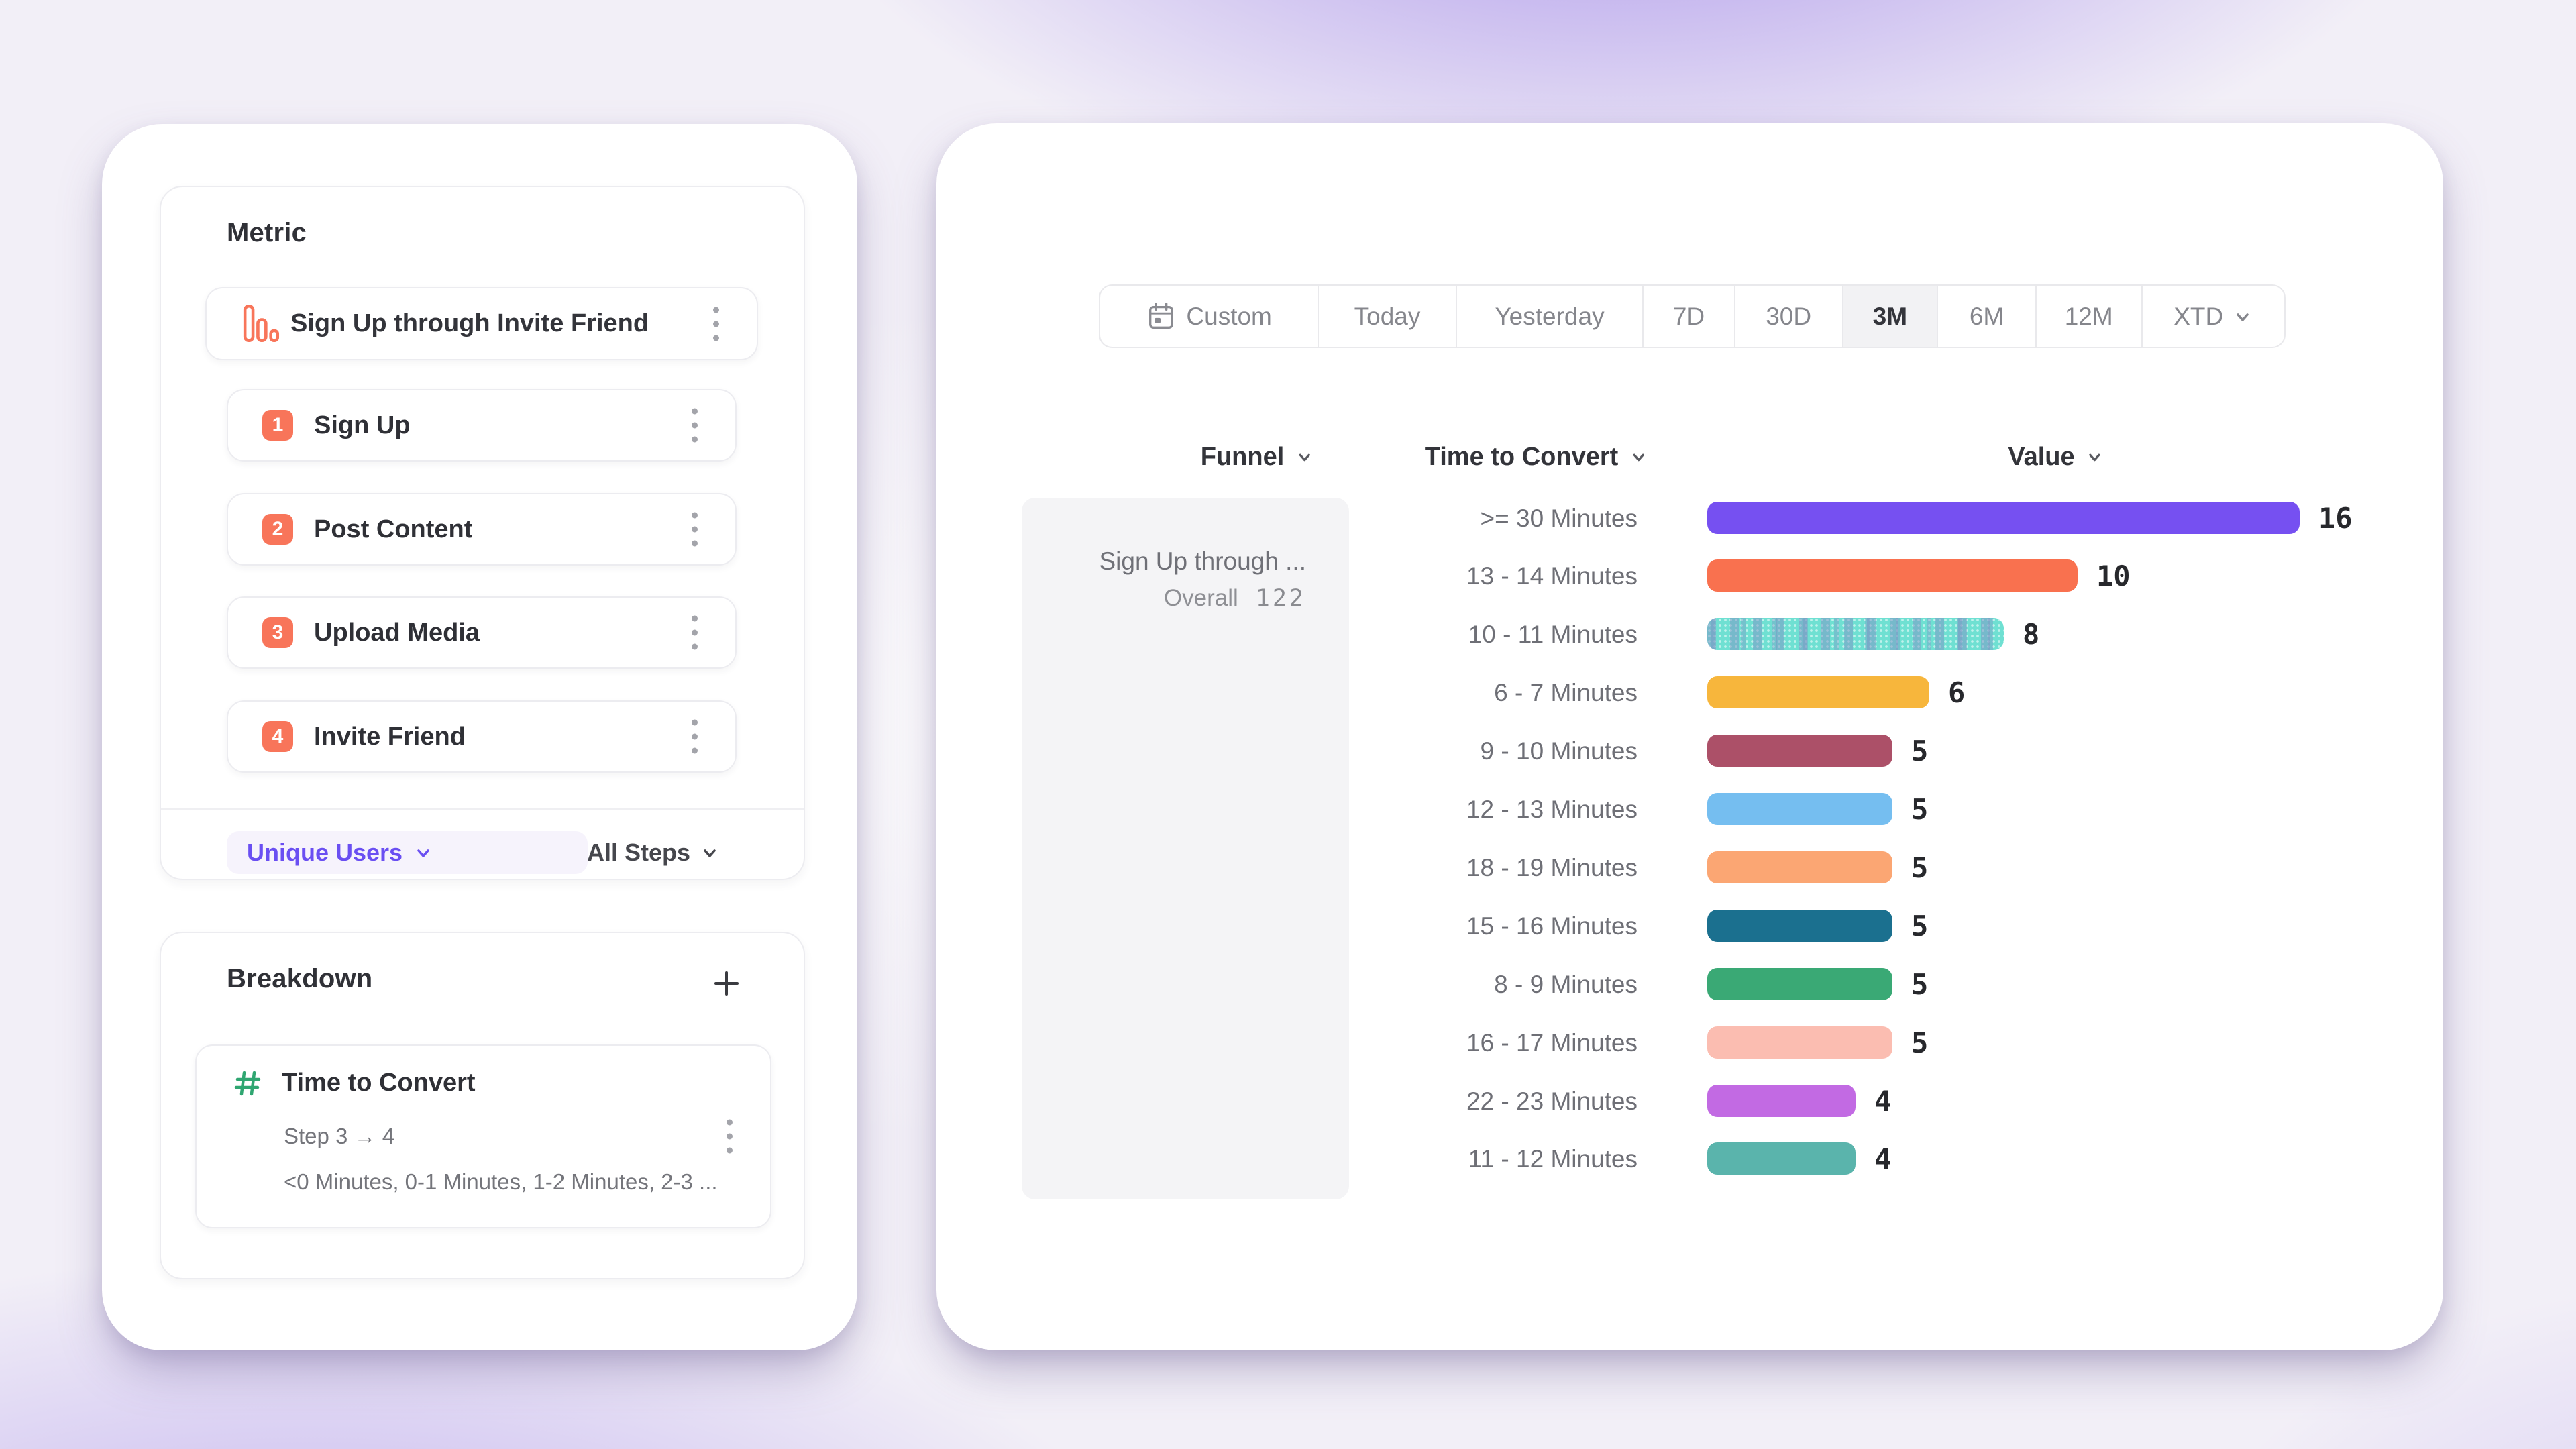  Describe the element at coordinates (1552, 576) in the screenshot. I see `bucket-label: 13 - 14 Minutes` at that location.